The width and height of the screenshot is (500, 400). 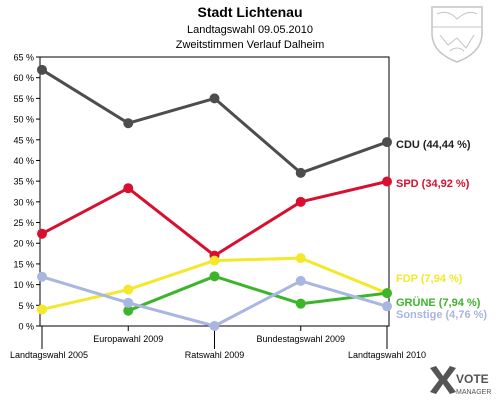 I want to click on series-gr-ne, so click(x=257, y=293).